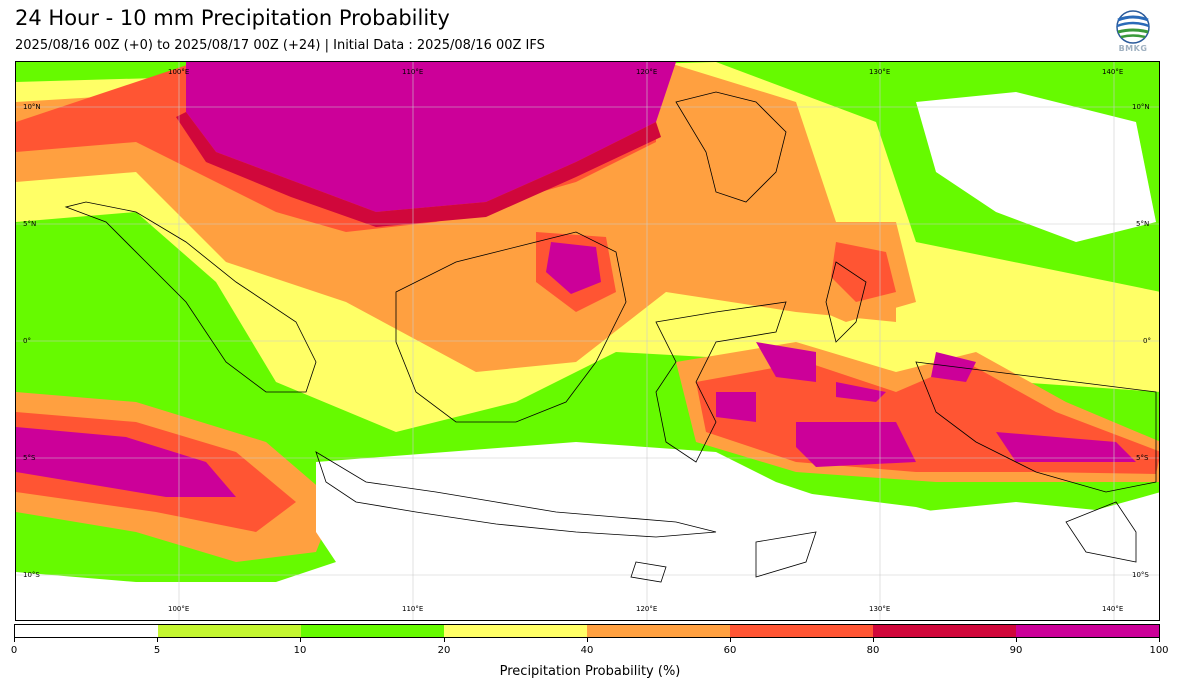 This screenshot has width=1180, height=690. What do you see at coordinates (587, 650) in the screenshot?
I see `colorbar-tick-label: 40` at bounding box center [587, 650].